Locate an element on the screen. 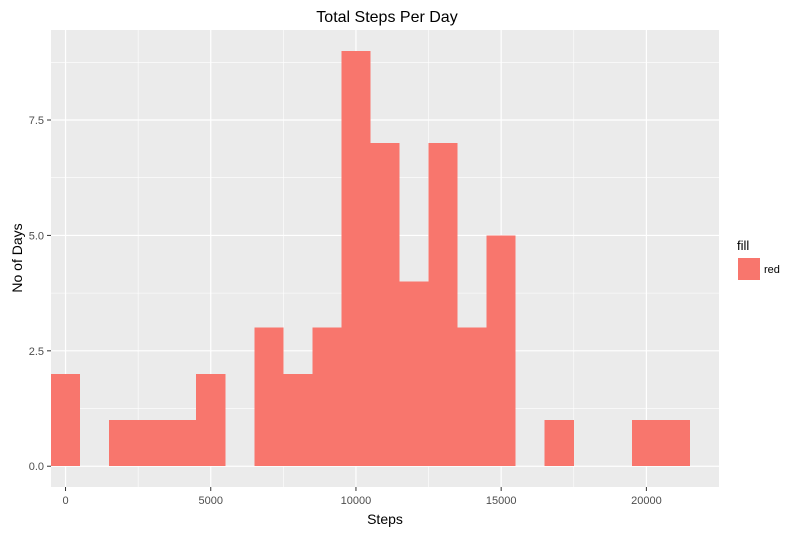 The width and height of the screenshot is (807, 534). x-tick-label: 15000 is located at coordinates (501, 501).